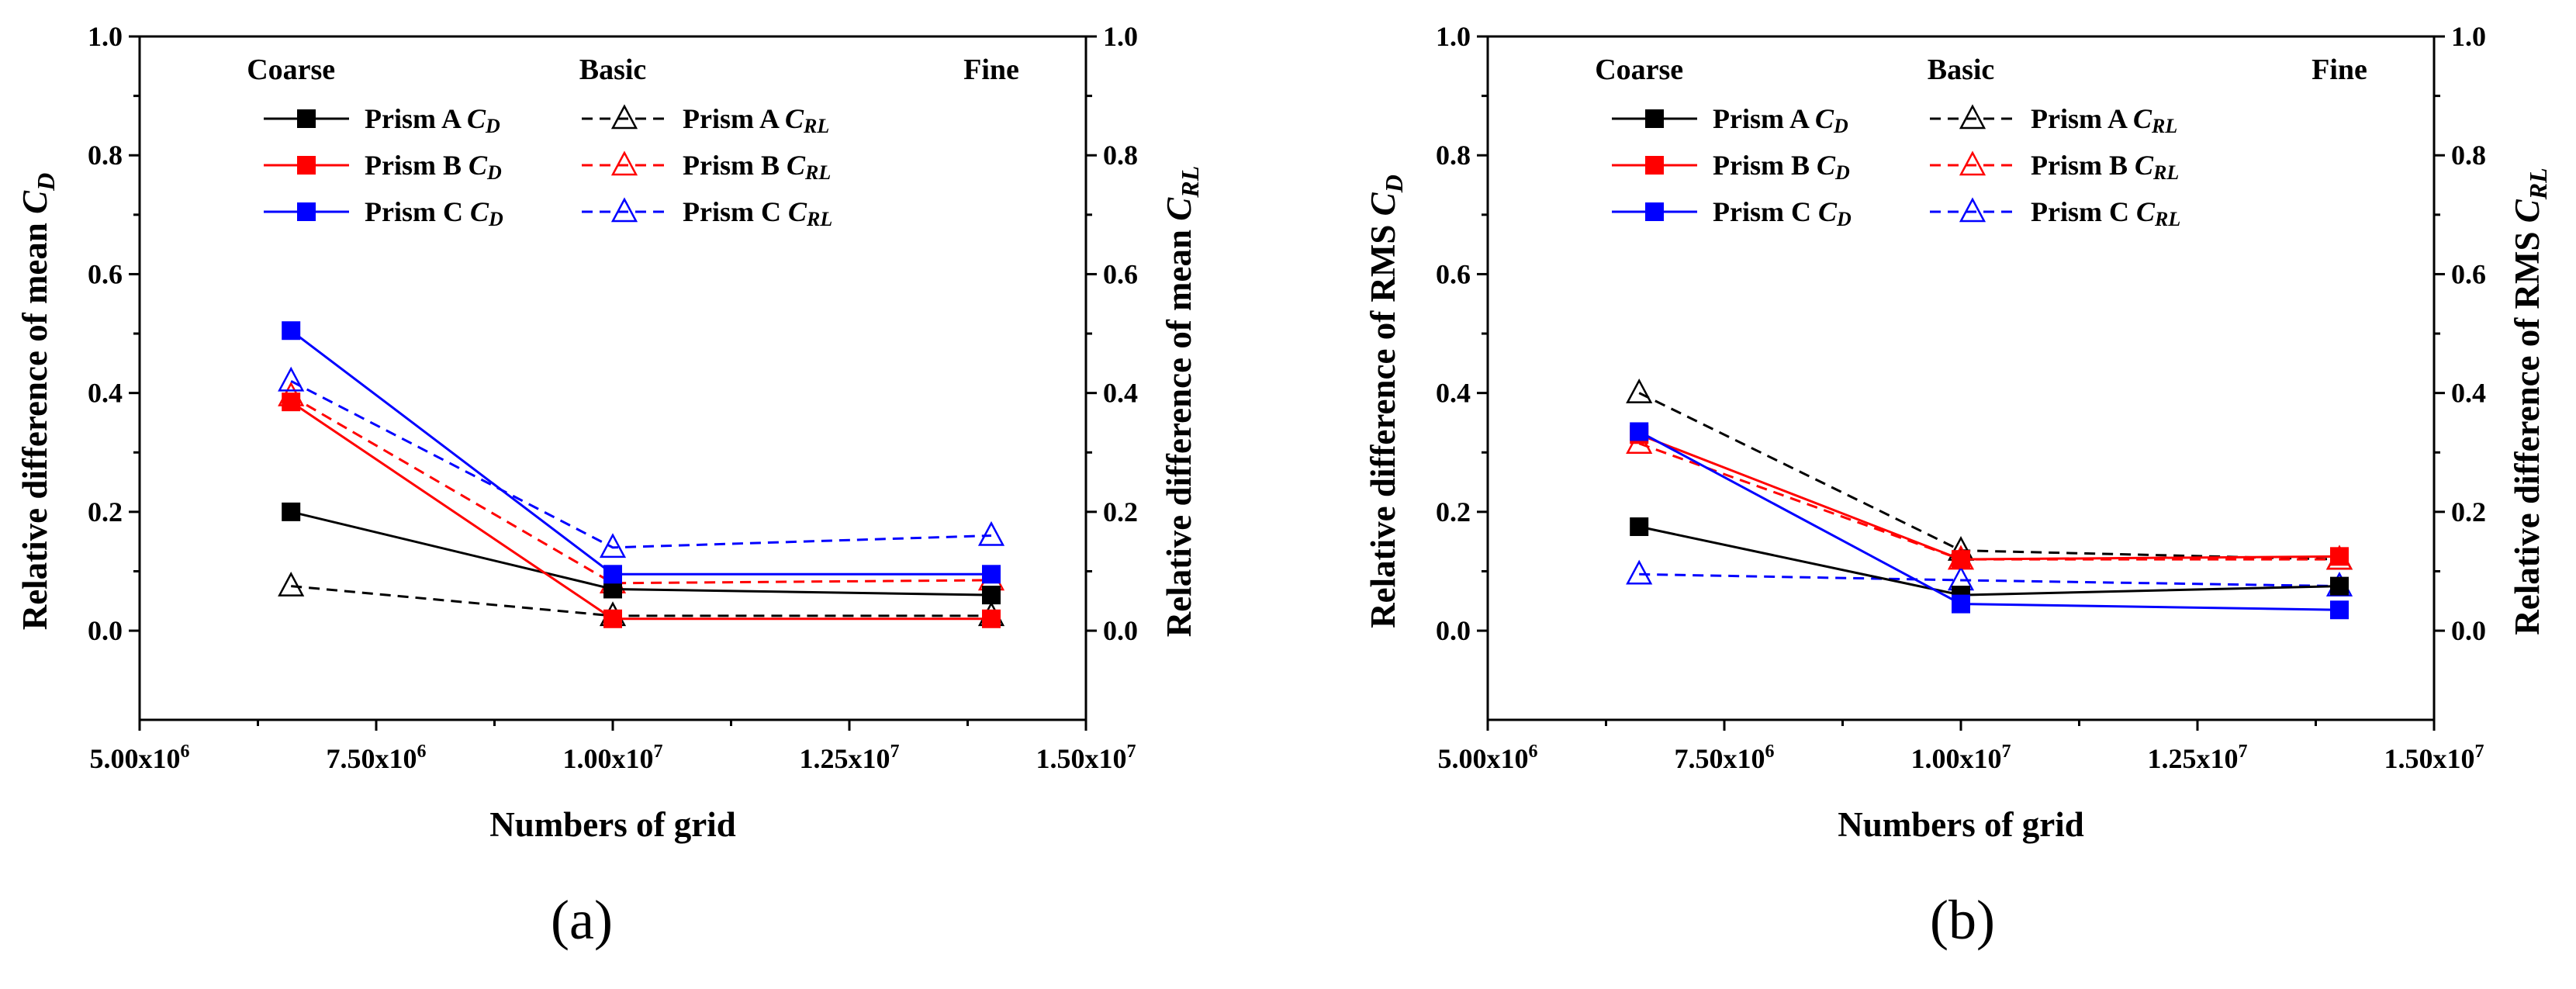  Describe the element at coordinates (2434, 758) in the screenshot. I see `x-tick-label: 1.50x107` at that location.